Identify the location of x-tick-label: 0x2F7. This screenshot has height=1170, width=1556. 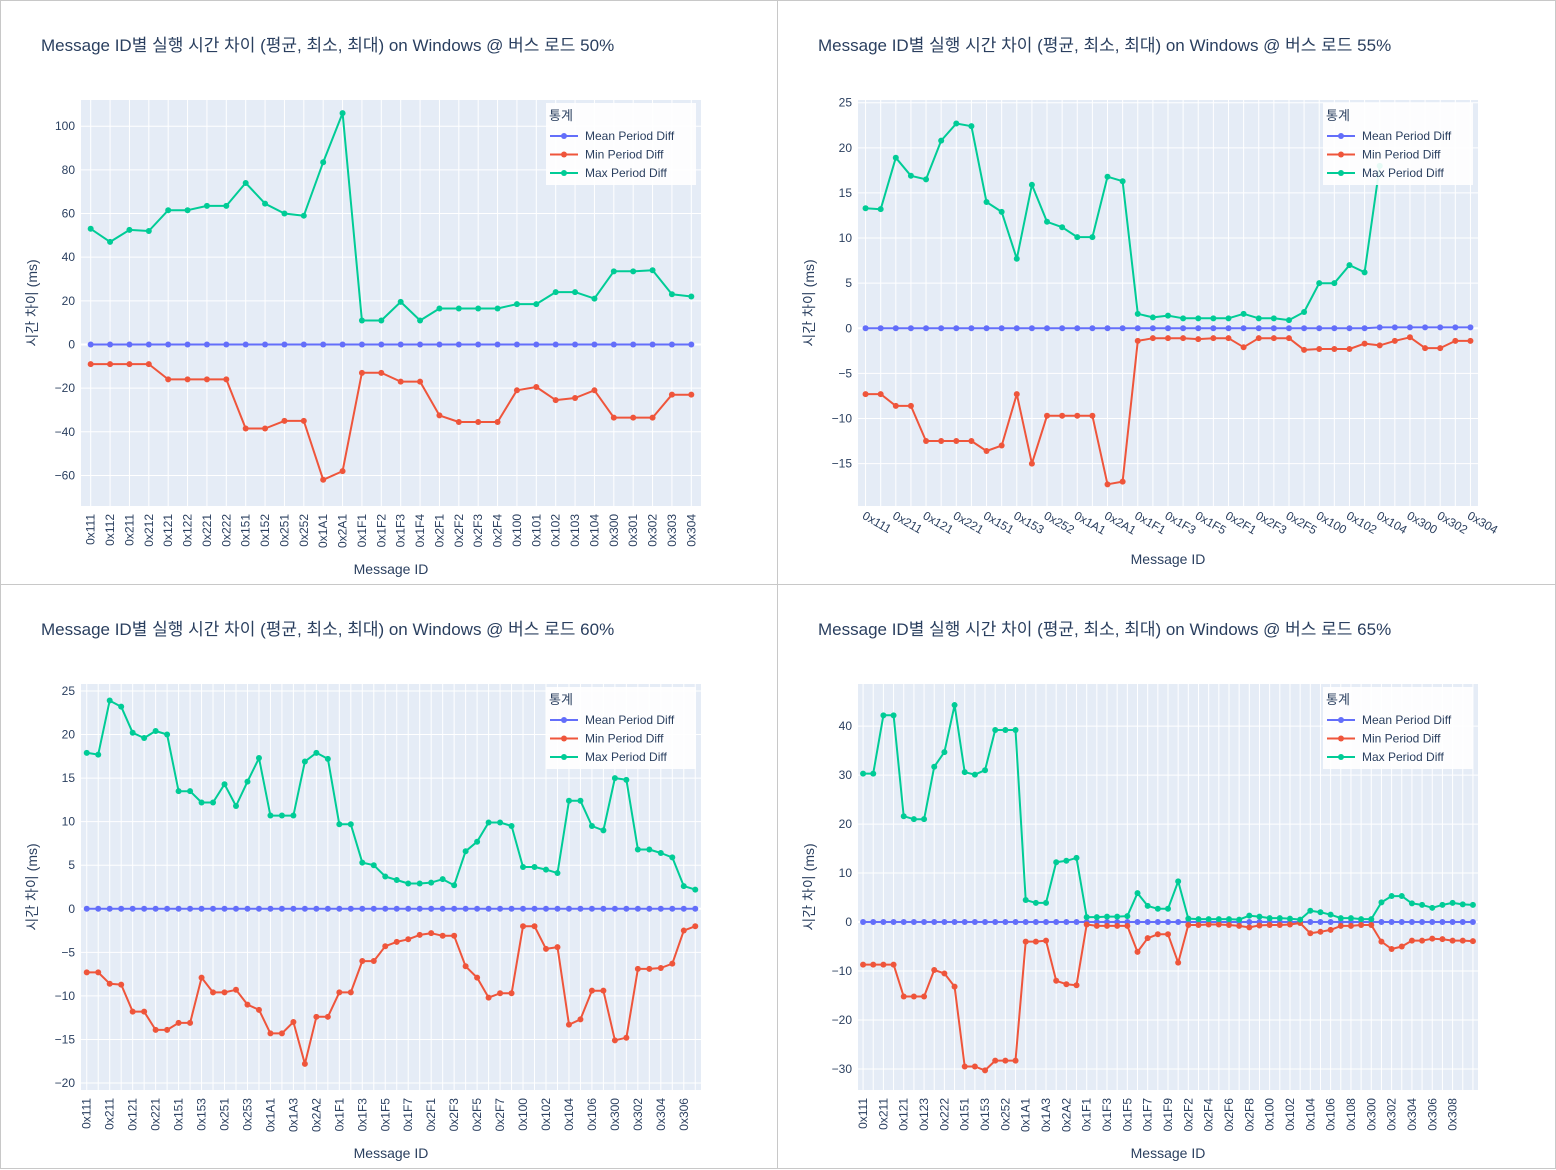
(500, 1115).